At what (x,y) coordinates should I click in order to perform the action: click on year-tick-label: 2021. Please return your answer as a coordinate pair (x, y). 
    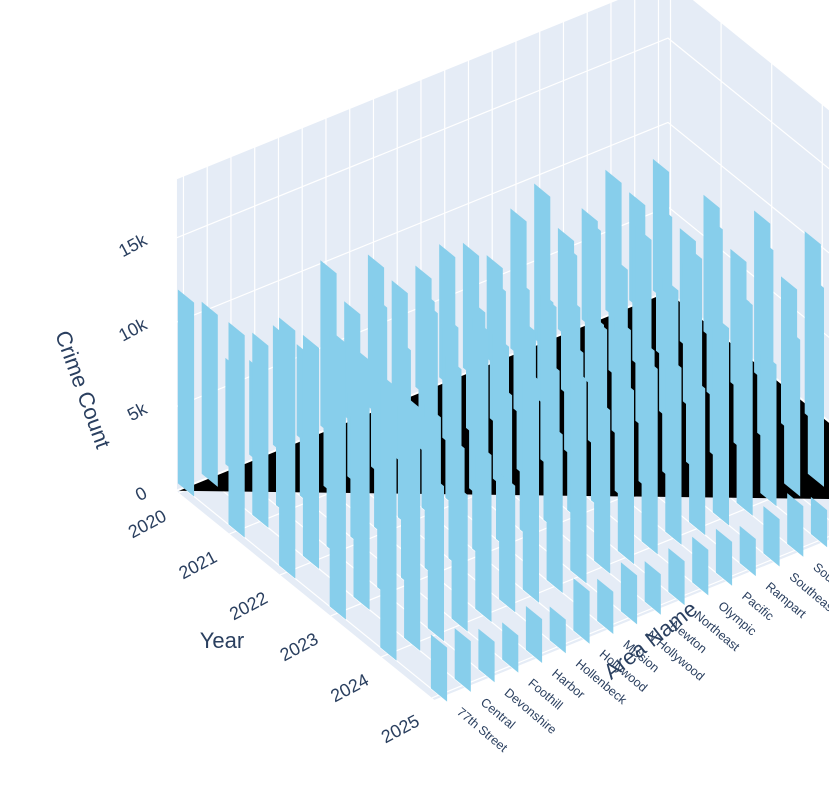
    Looking at the image, I should click on (197, 565).